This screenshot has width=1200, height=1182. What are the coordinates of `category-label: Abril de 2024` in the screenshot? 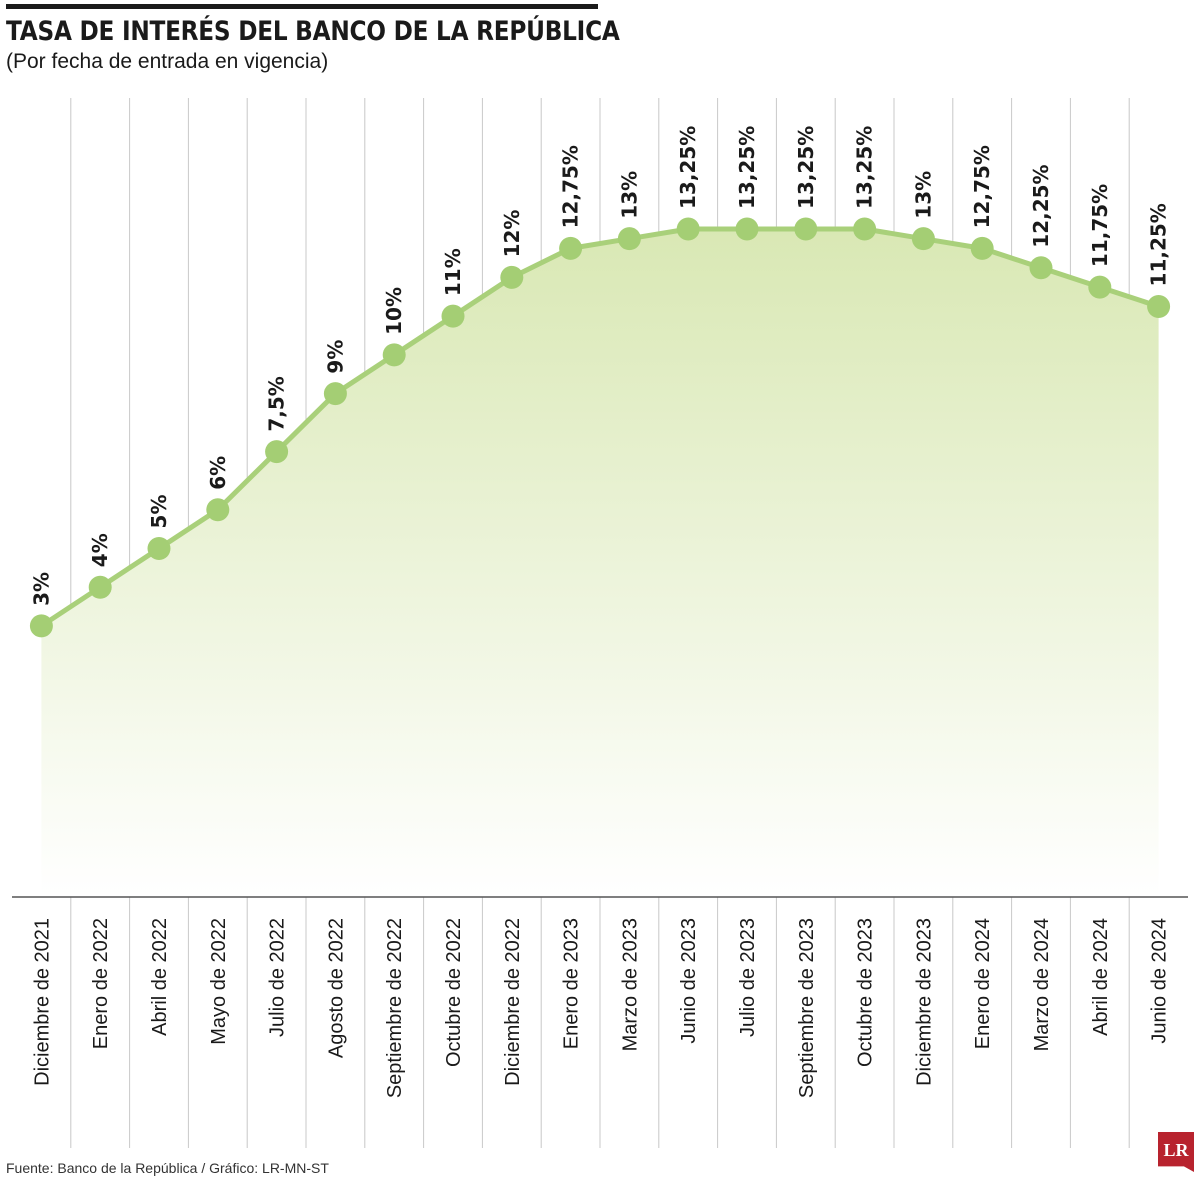 It's located at (1101, 977).